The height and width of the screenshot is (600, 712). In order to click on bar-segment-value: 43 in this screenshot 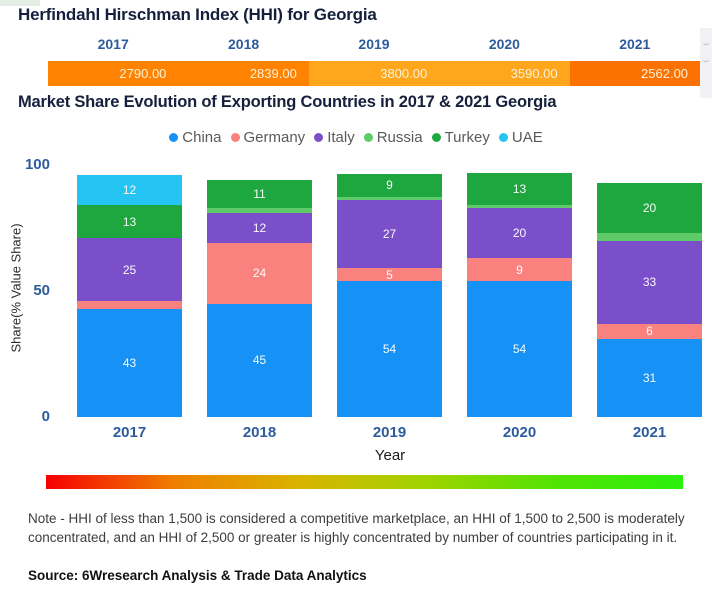, I will do `click(129, 362)`.